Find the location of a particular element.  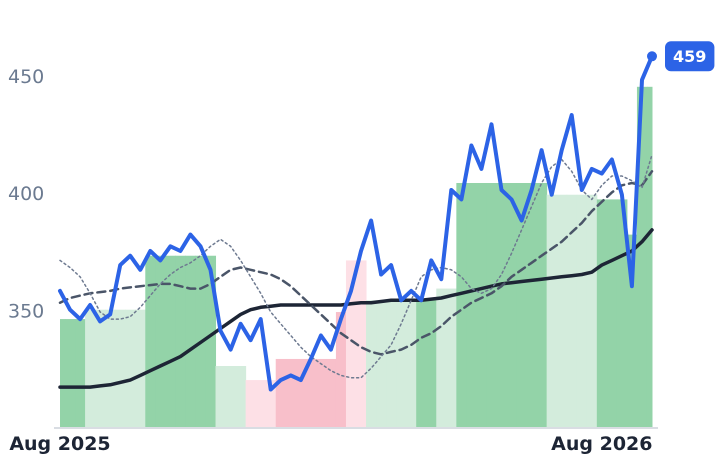

x-tick-label: Aug 2026 is located at coordinates (601, 444).